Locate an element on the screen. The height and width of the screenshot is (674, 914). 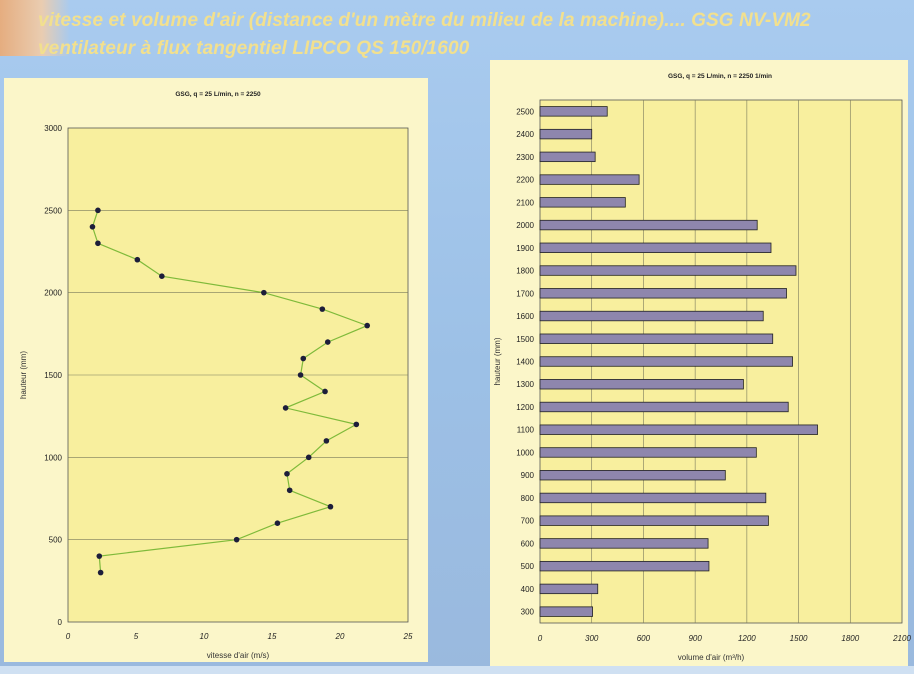
chart-1-x-tick-label: 25 is located at coordinates (408, 636).